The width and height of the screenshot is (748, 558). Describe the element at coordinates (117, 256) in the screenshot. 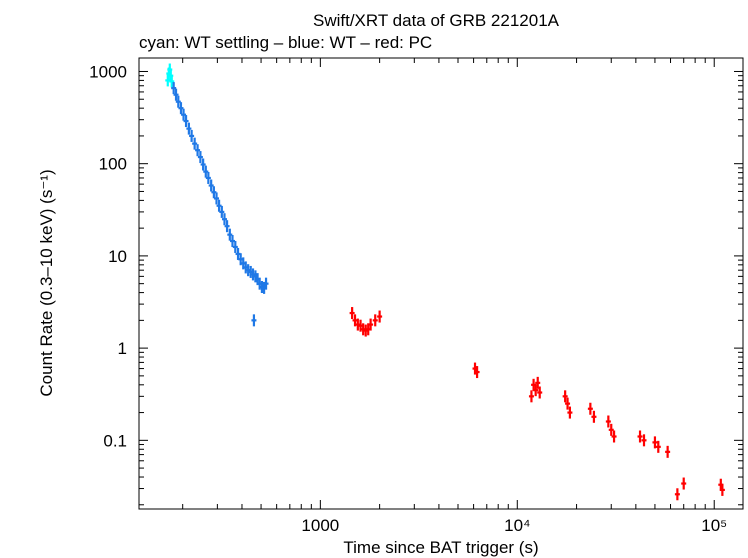

I see `y-tick-label: 10` at that location.